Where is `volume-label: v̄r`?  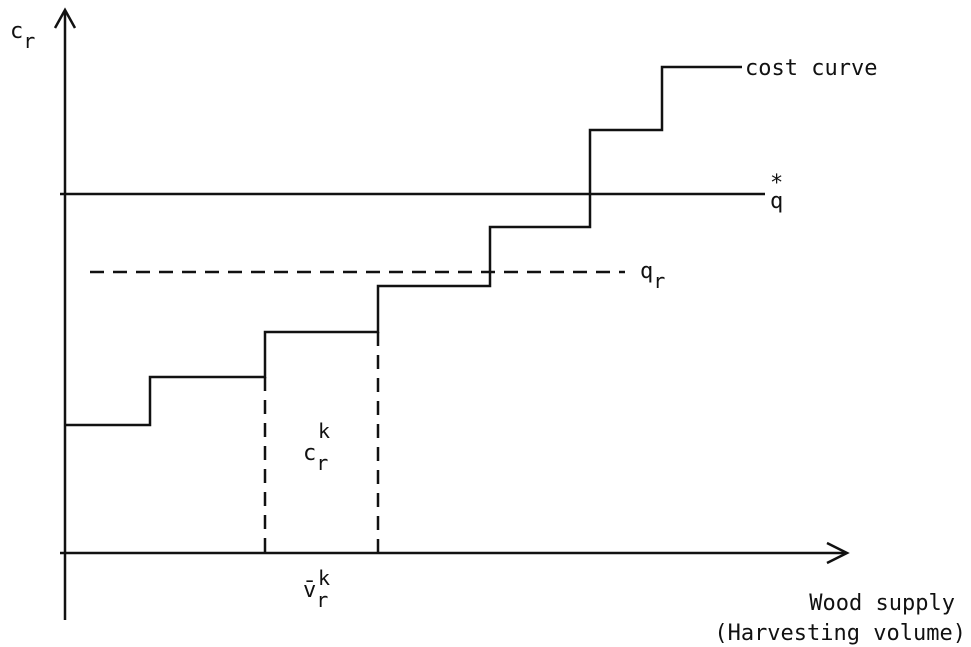
volume-label: v̄r is located at coordinates (315, 595).